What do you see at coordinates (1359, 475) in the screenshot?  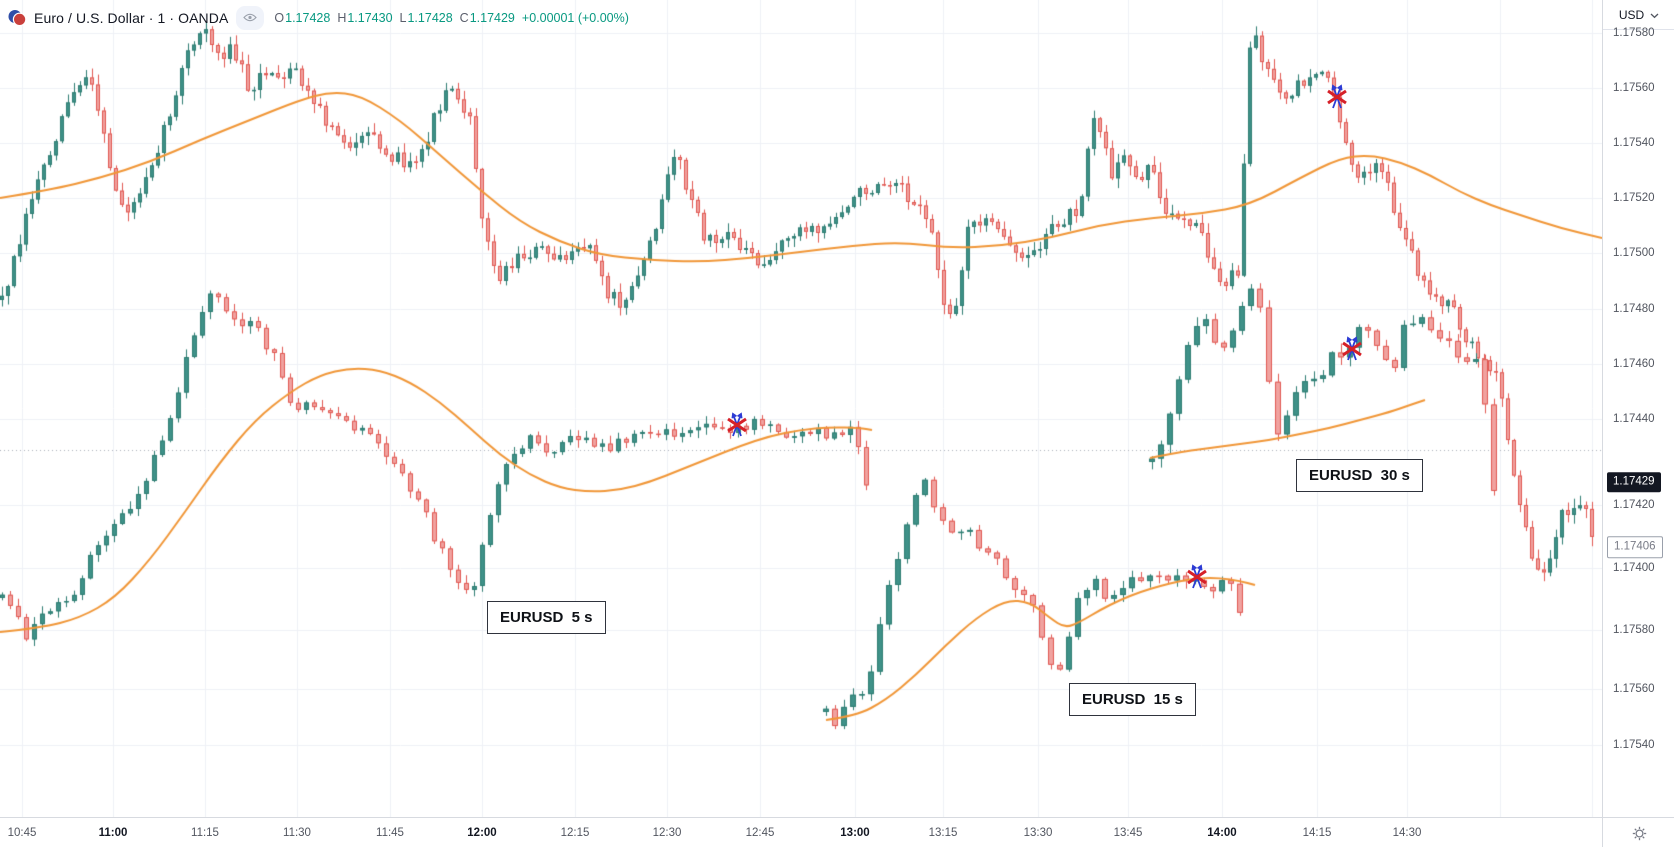 I see `chart-timeframe-label: EURUSD 30 s` at bounding box center [1359, 475].